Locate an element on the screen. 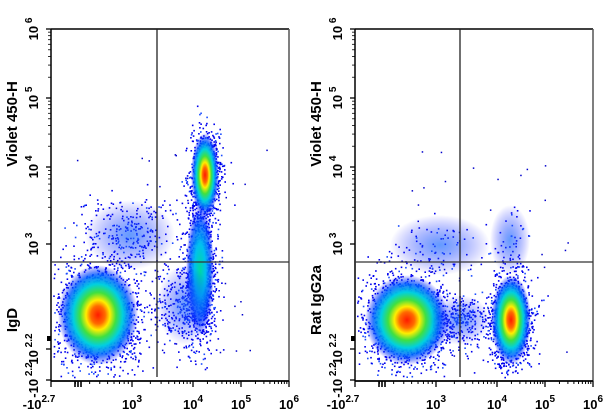 The image size is (608, 417). y-axis-label-secondary: Rat IgG2a is located at coordinates (316, 299).